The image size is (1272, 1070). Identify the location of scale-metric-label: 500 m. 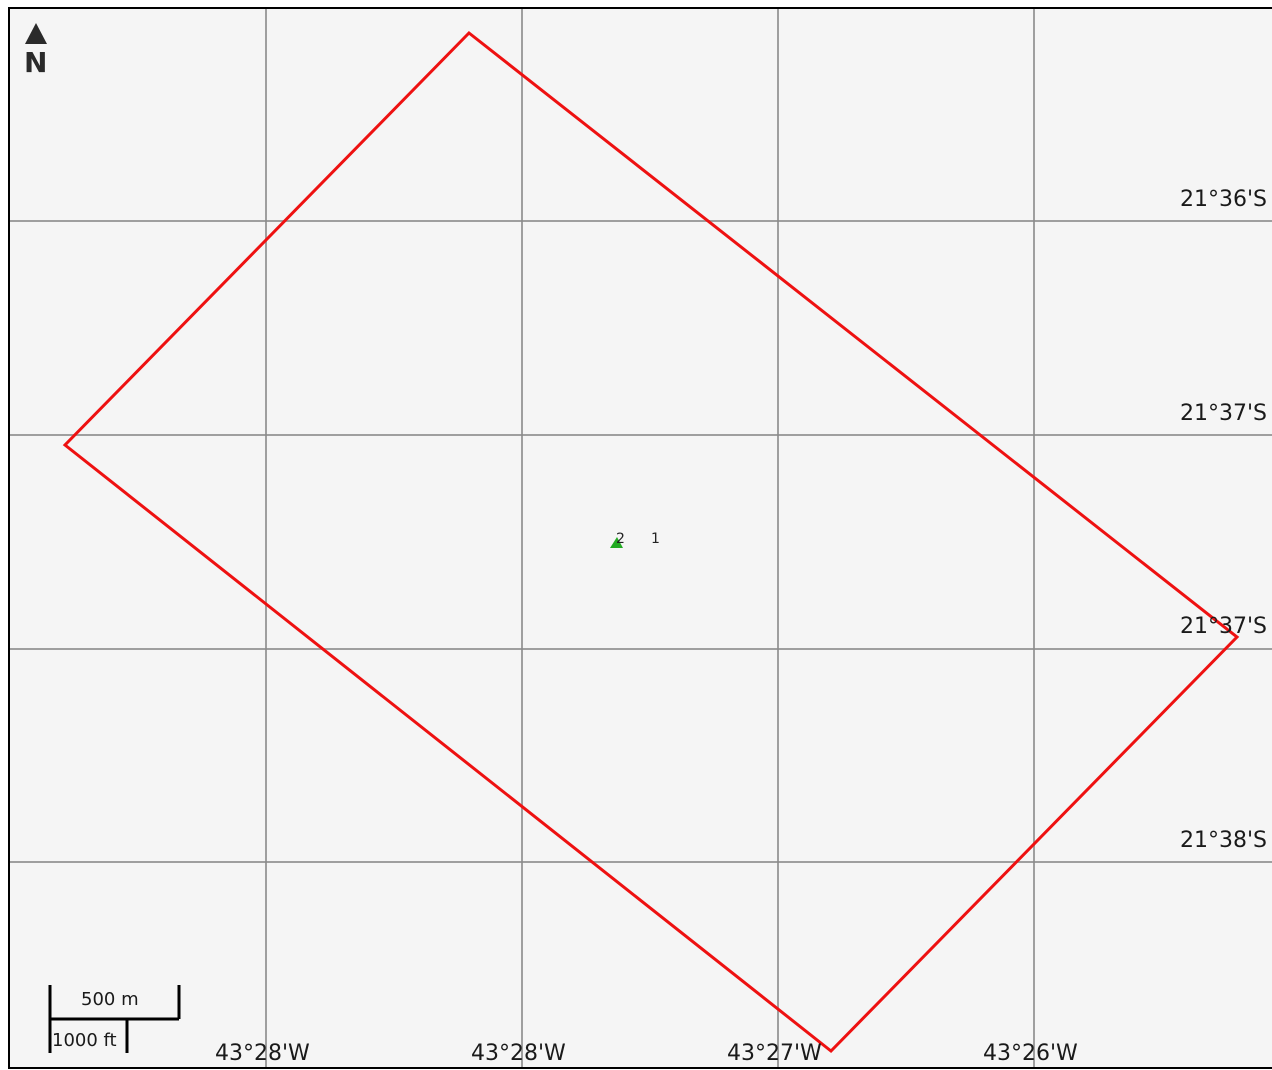
(110, 999).